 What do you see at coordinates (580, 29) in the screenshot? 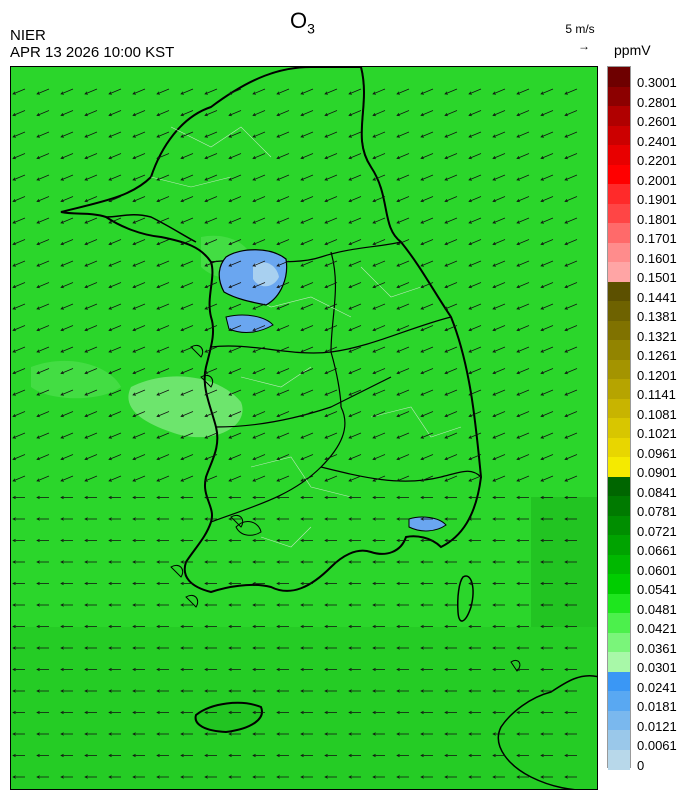
I see `vector-key-label: 5 m/s` at bounding box center [580, 29].